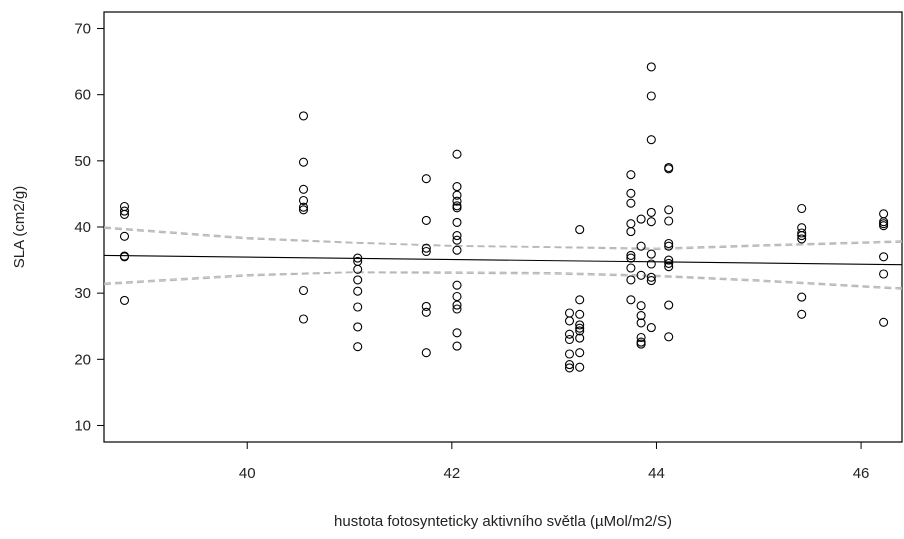  What do you see at coordinates (82, 293) in the screenshot?
I see `y-tick-label: 30` at bounding box center [82, 293].